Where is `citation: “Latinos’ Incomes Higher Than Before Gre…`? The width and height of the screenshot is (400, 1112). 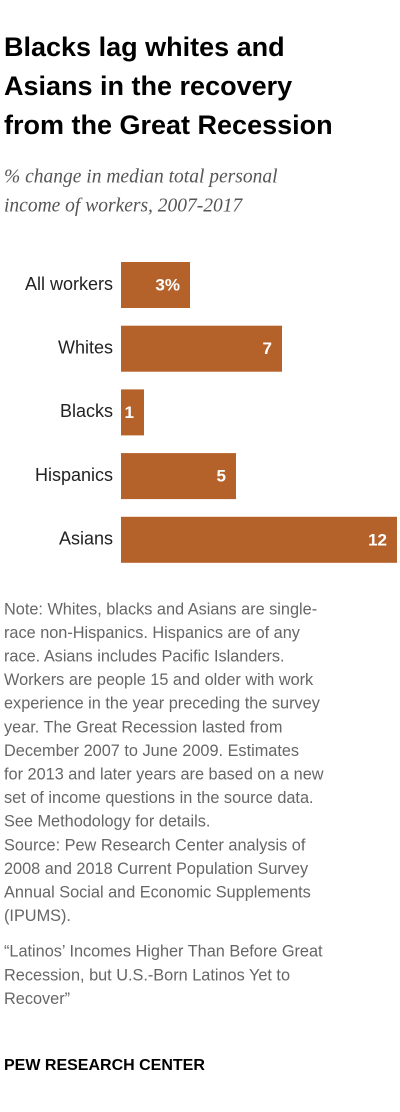 citation: “Latinos’ Incomes Higher Than Before Gre… is located at coordinates (163, 952).